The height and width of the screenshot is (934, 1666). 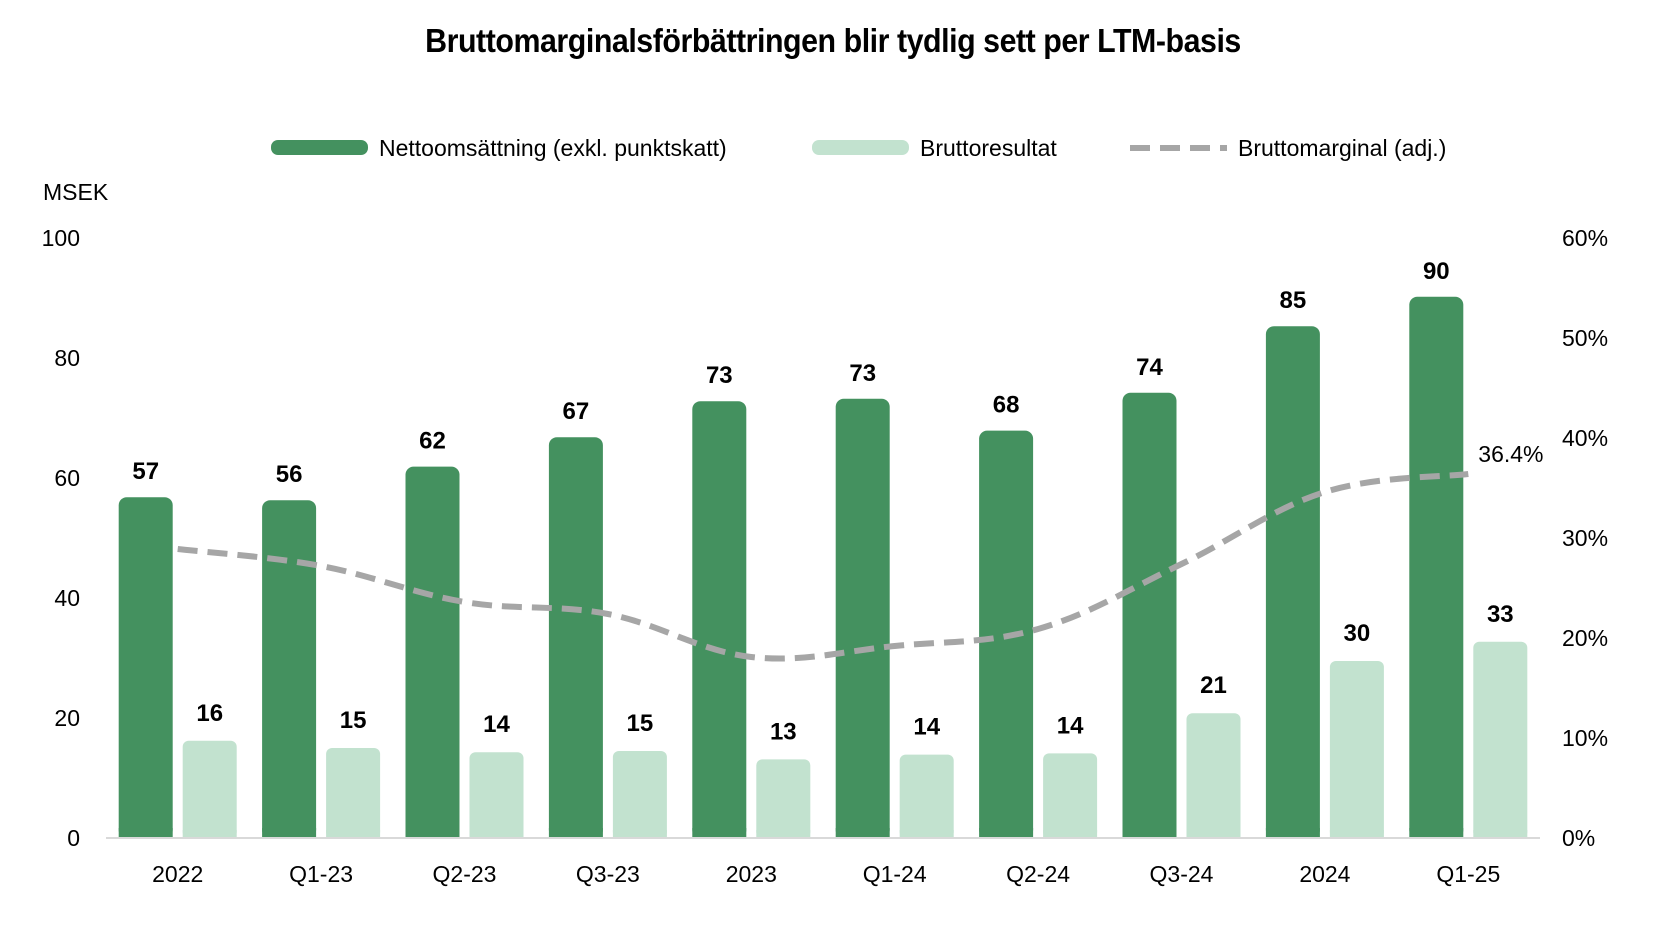 What do you see at coordinates (67, 478) in the screenshot?
I see `y-left-tick-label: 60` at bounding box center [67, 478].